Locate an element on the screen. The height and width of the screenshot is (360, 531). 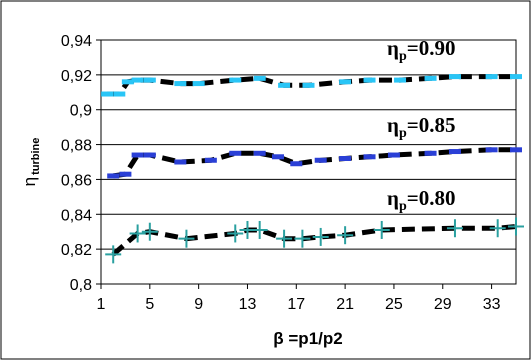
x-axis-label: β =p1/p2 is located at coordinates (307, 338).